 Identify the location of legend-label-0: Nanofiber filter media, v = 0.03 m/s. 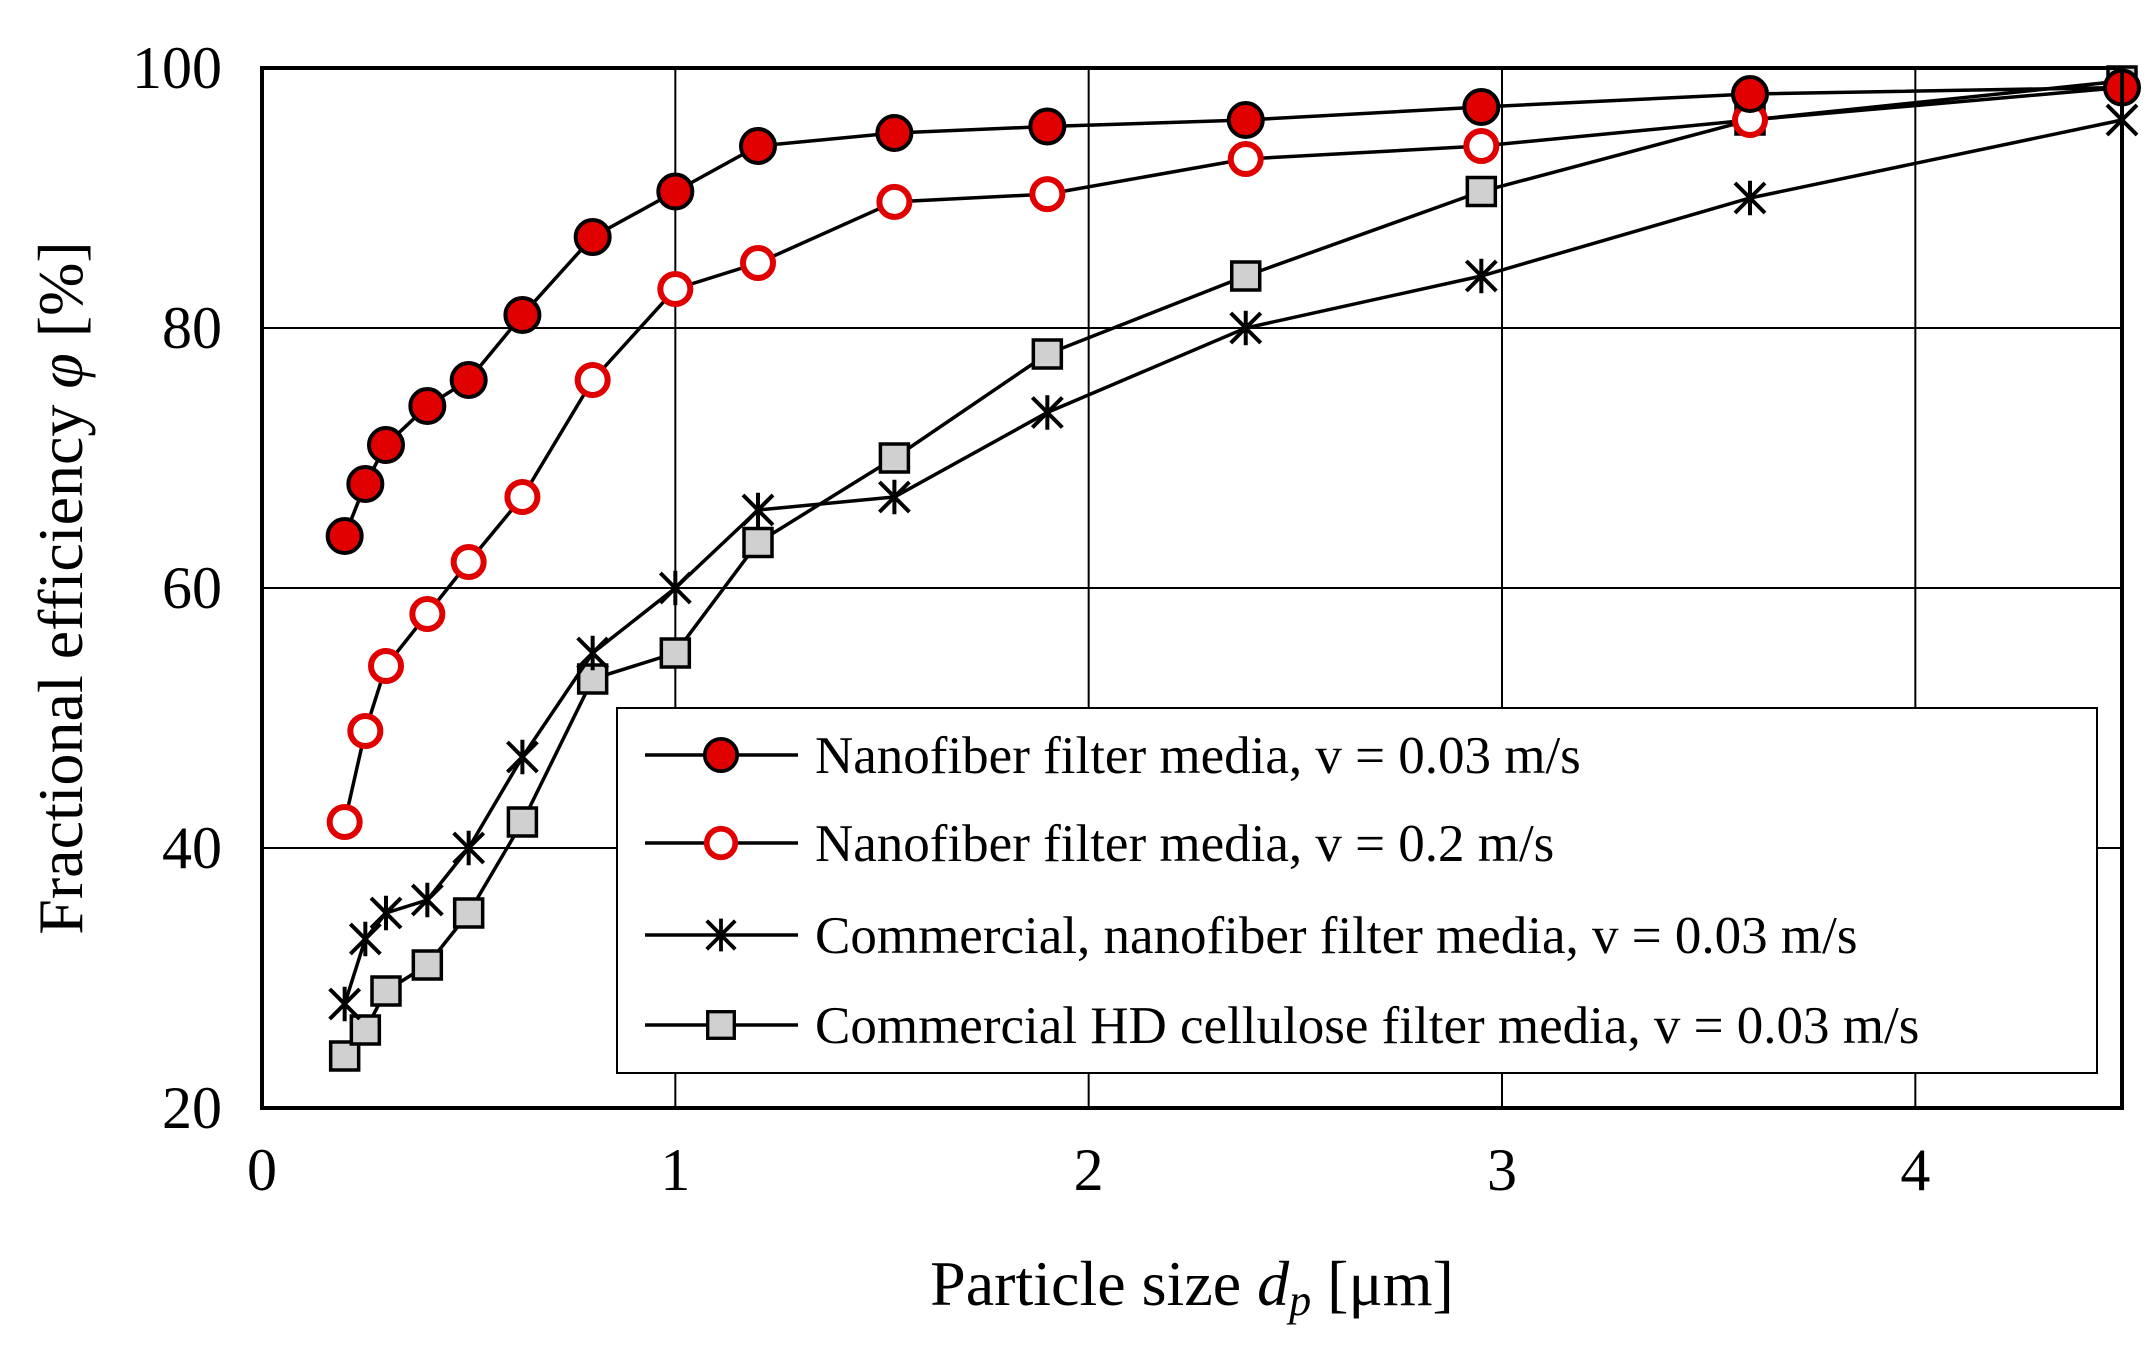
(1198, 756).